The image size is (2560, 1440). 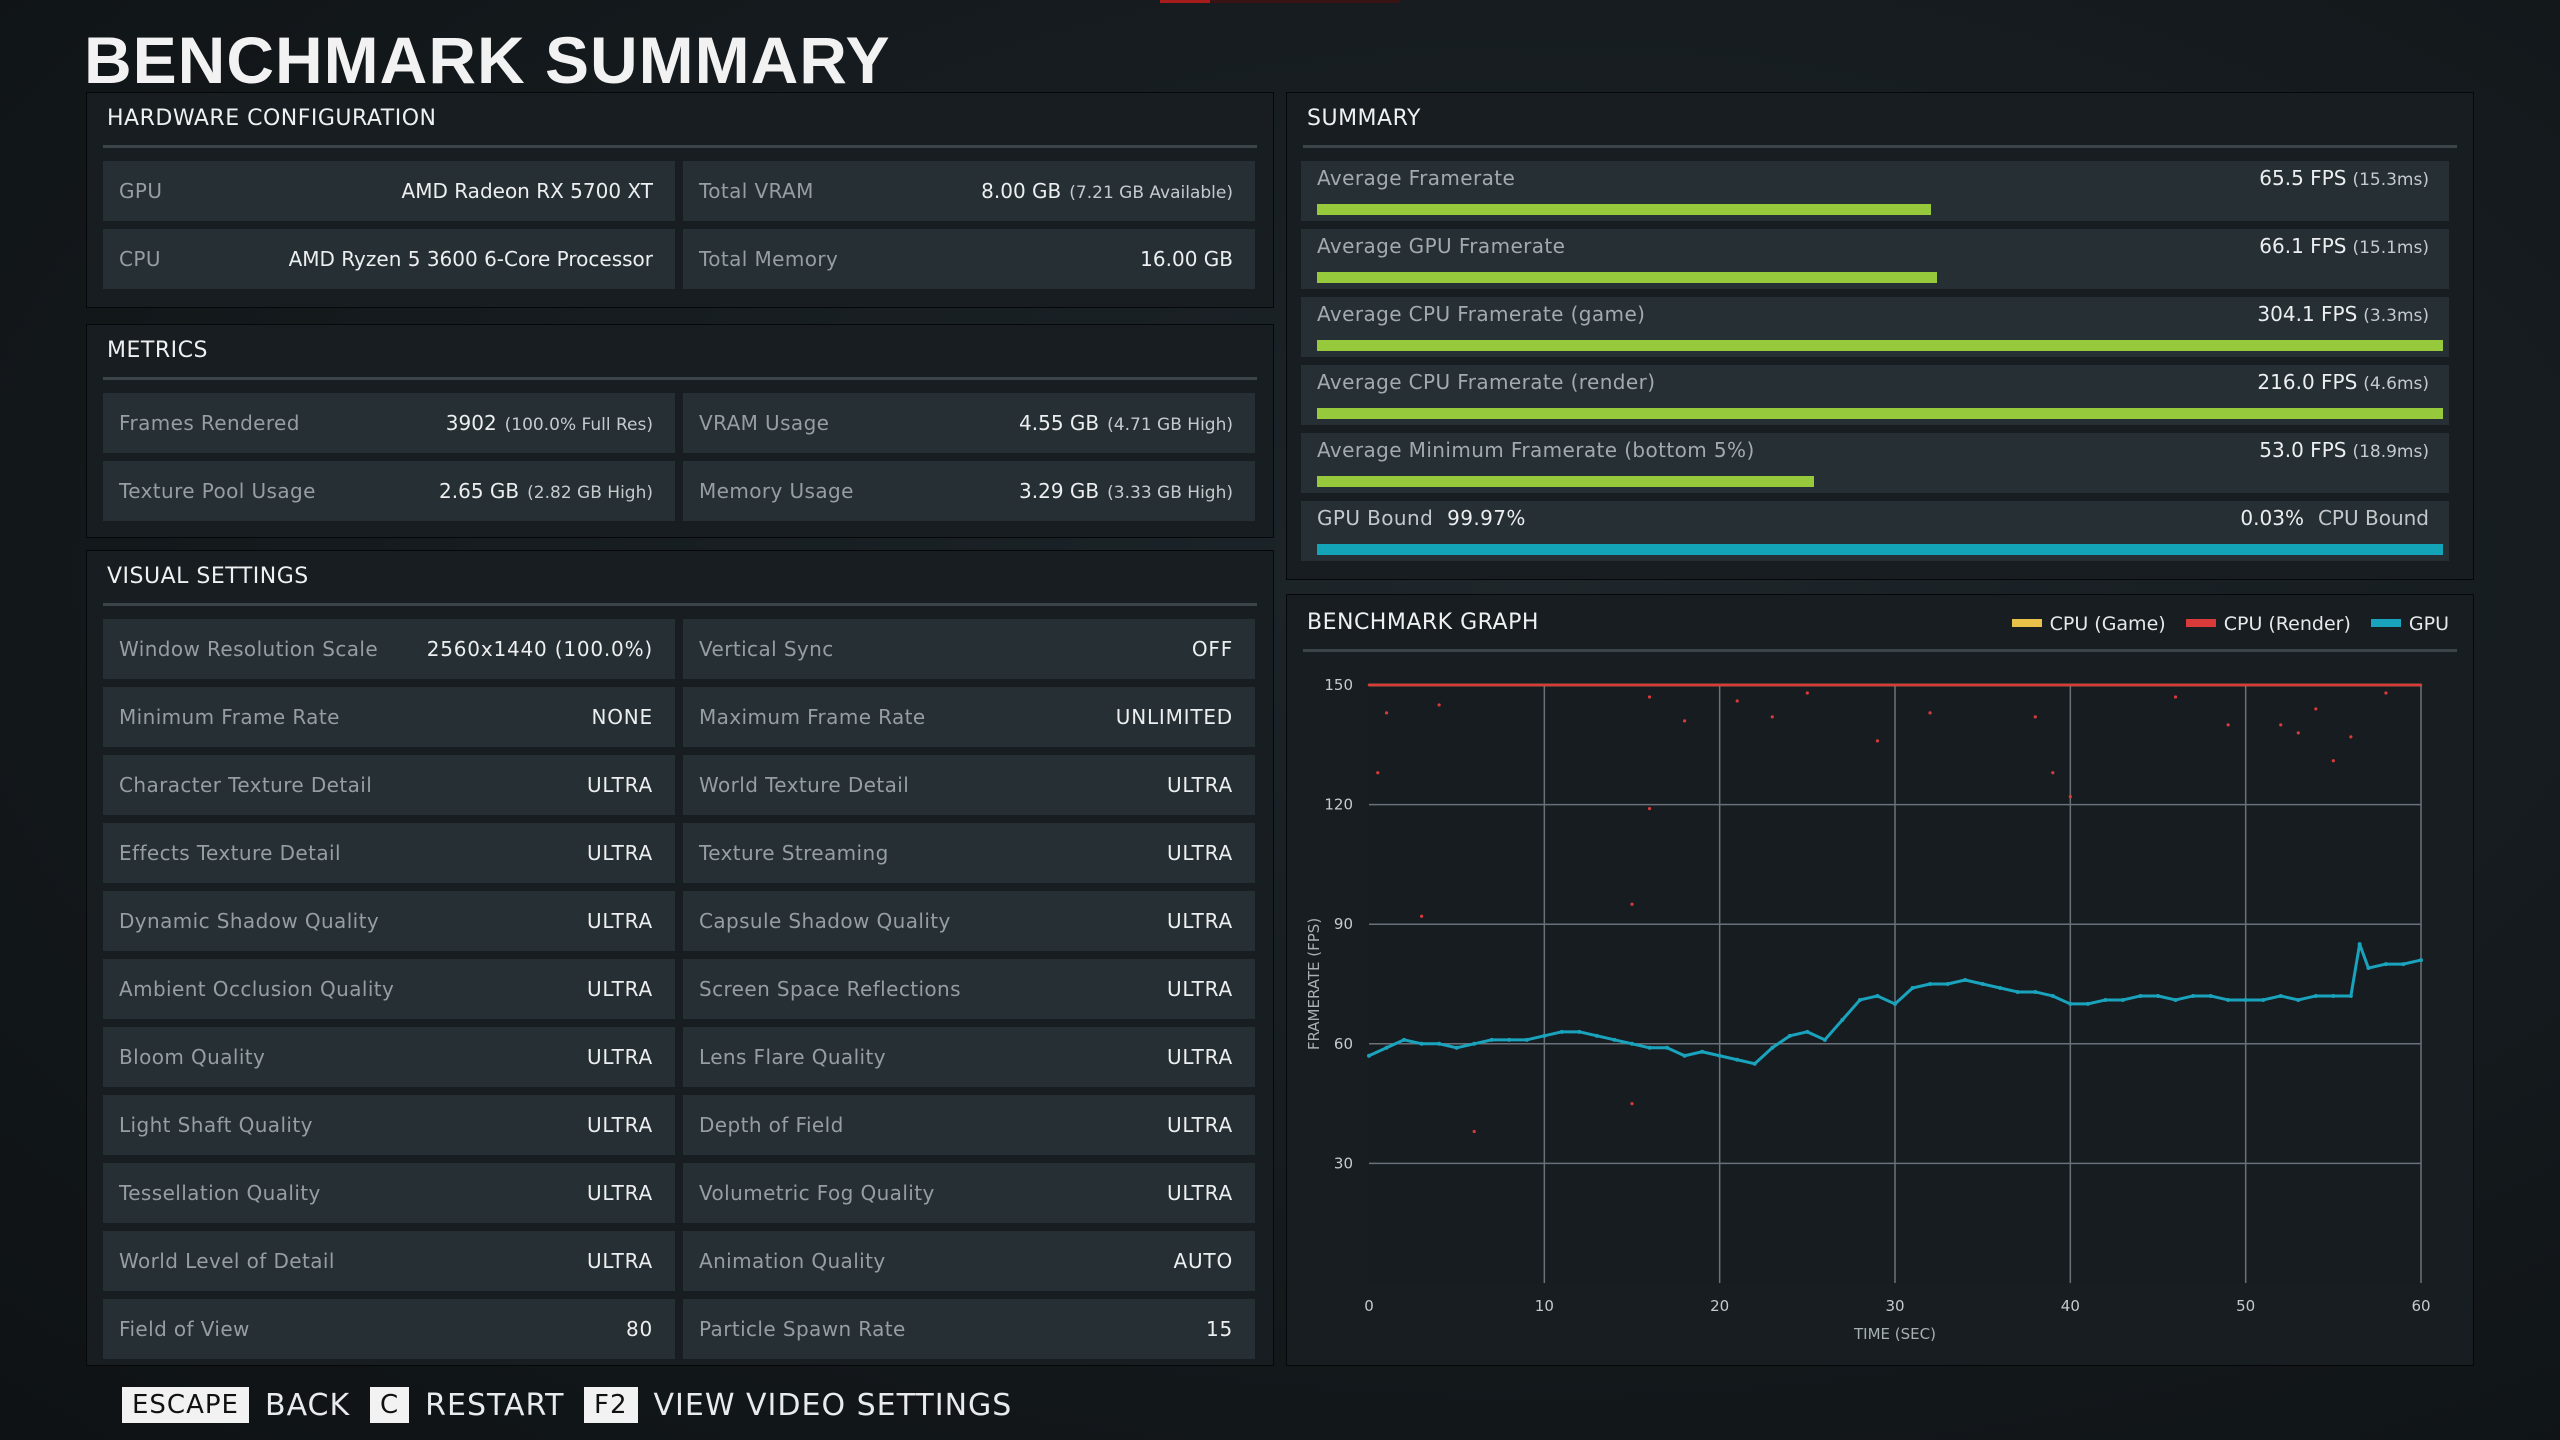 What do you see at coordinates (2070, 1306) in the screenshot?
I see `x-tick-label: 40` at bounding box center [2070, 1306].